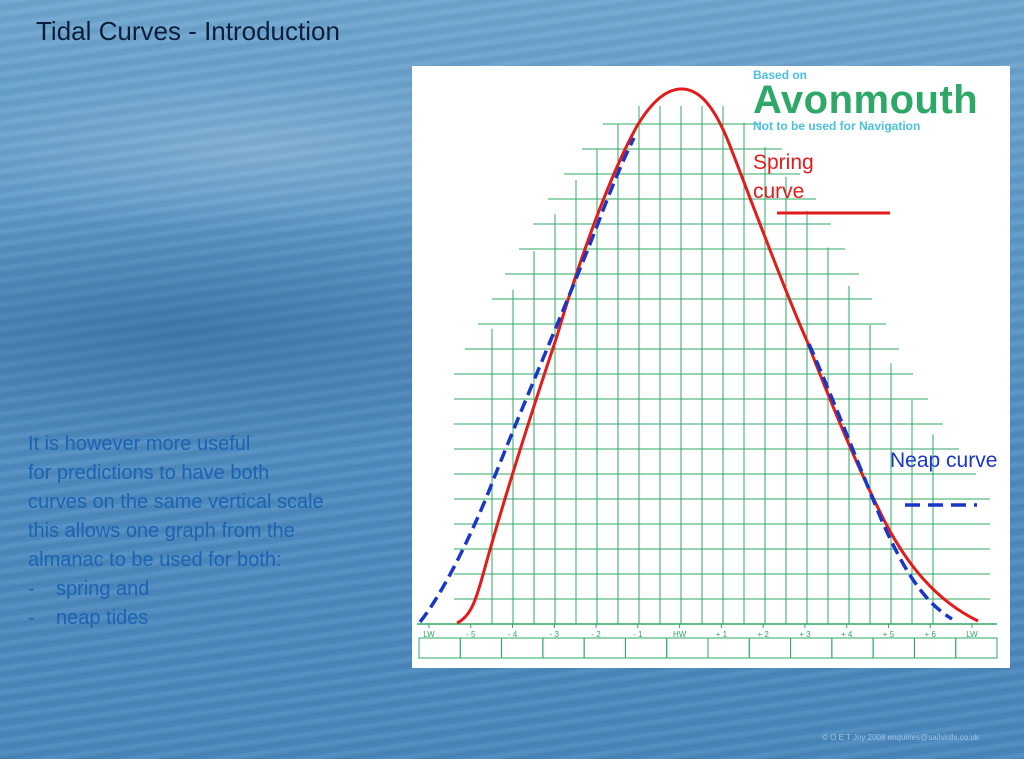 The width and height of the screenshot is (1024, 759). I want to click on x-tick-label: - 5, so click(471, 634).